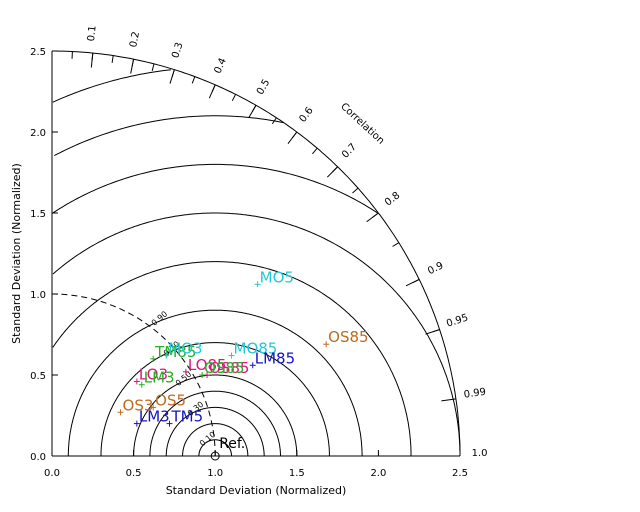 Image resolution: width=640 pixels, height=512 pixels. What do you see at coordinates (215, 456) in the screenshot?
I see `reference-marker` at bounding box center [215, 456].